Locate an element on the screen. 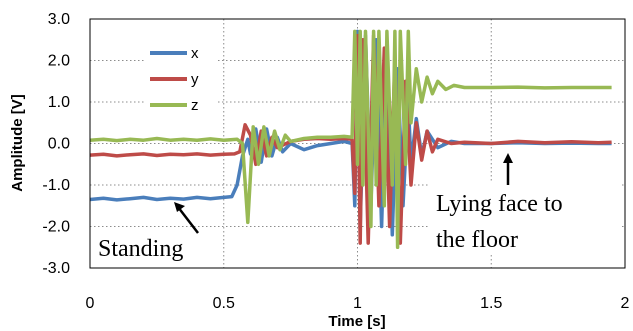 This screenshot has height=331, width=633. annotation-arrowhead-standing is located at coordinates (179, 207).